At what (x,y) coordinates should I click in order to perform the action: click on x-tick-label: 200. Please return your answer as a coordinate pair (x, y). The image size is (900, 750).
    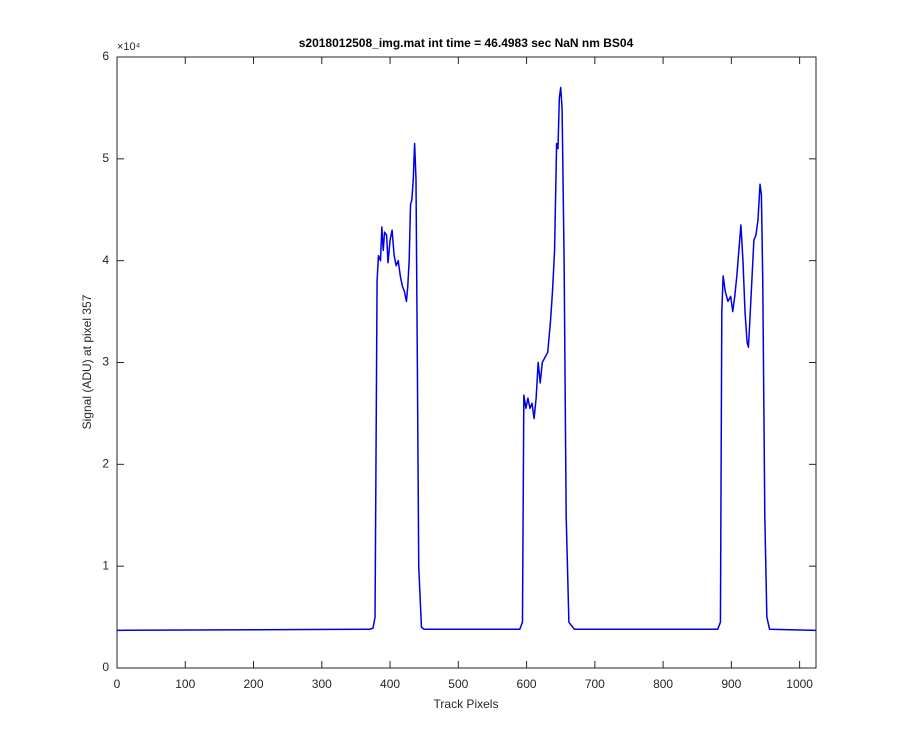
    Looking at the image, I should click on (254, 684).